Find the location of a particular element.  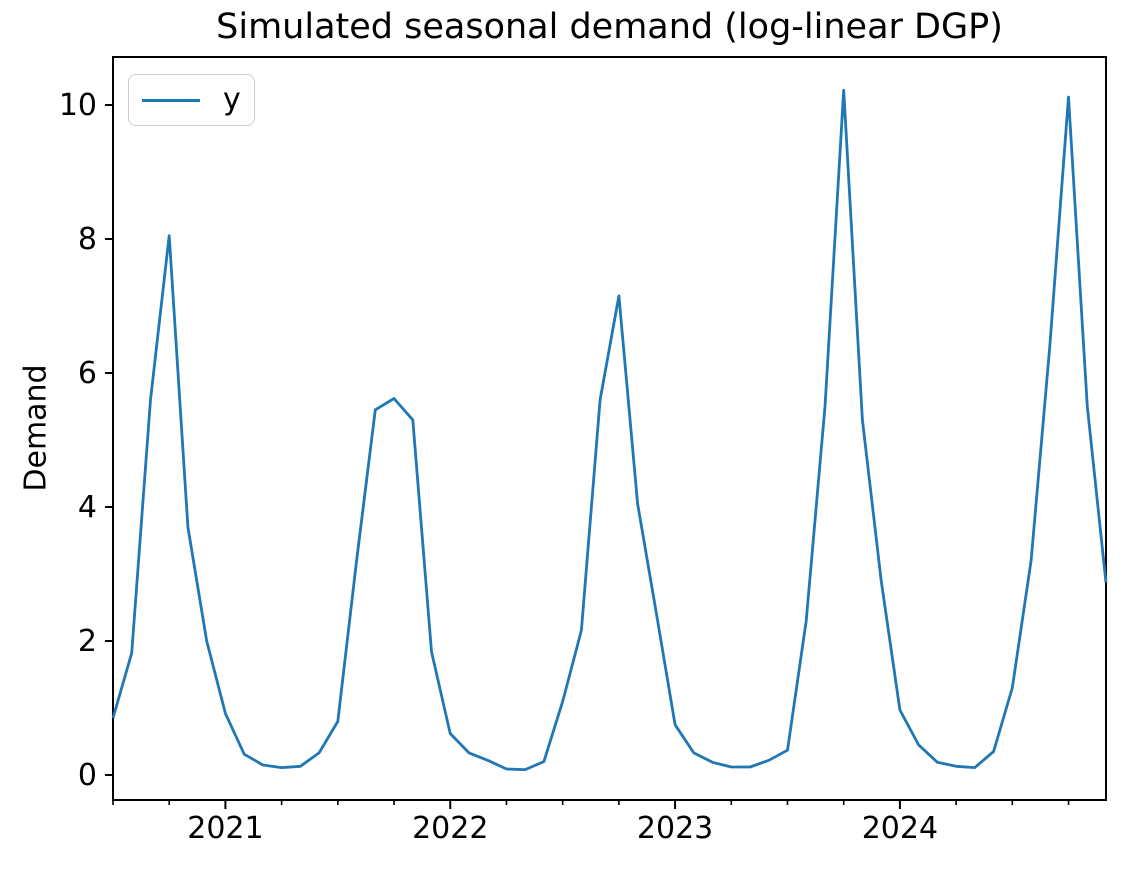

legend-line-swatch is located at coordinates (171, 100).